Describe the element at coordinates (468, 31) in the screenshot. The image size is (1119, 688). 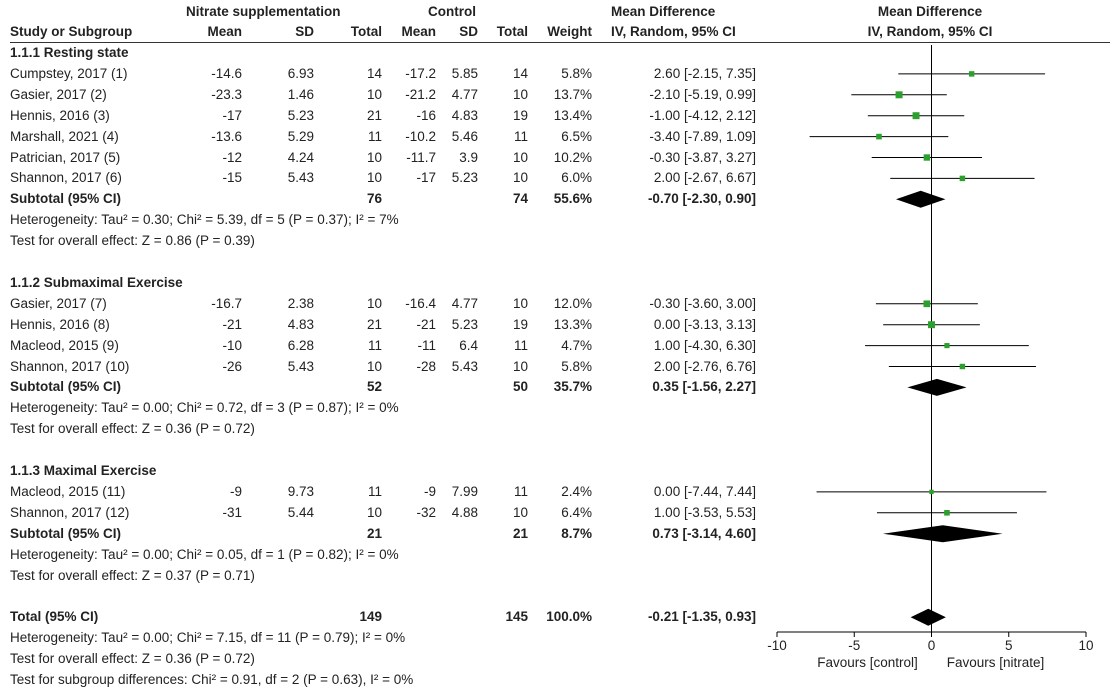
I see `header-c-sd: SD` at that location.